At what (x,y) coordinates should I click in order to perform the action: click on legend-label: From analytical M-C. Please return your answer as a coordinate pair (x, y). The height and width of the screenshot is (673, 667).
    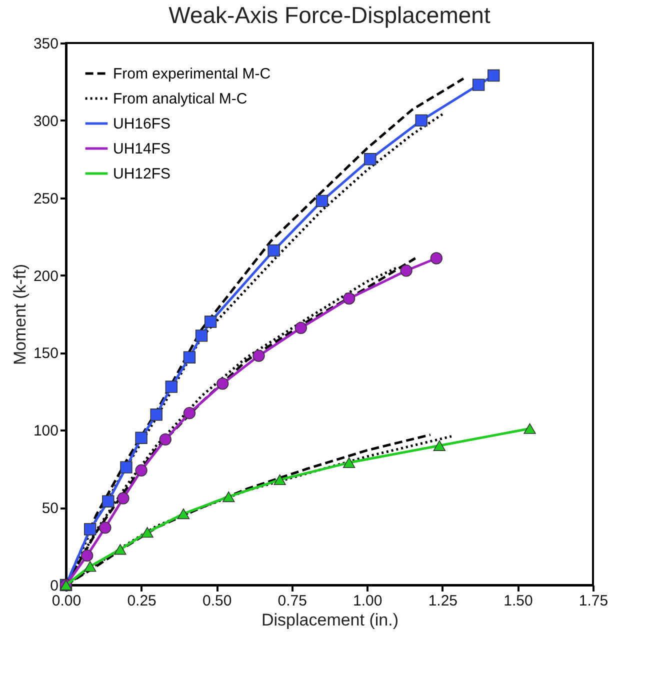
    Looking at the image, I should click on (180, 99).